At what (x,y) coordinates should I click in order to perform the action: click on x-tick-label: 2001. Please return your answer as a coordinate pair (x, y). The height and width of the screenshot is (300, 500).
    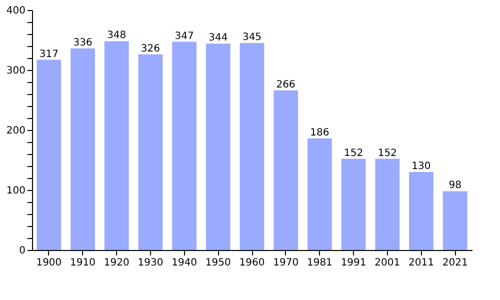
    Looking at the image, I should click on (387, 263).